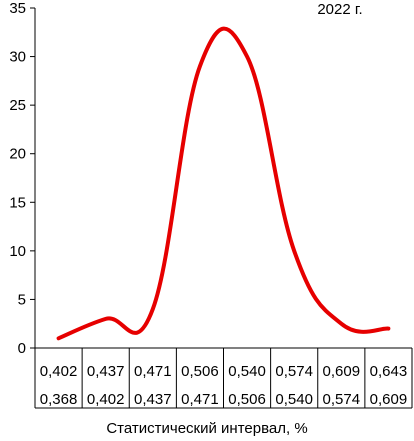 The width and height of the screenshot is (414, 441). Describe the element at coordinates (17, 105) in the screenshot. I see `y-tick-label: 25` at that location.